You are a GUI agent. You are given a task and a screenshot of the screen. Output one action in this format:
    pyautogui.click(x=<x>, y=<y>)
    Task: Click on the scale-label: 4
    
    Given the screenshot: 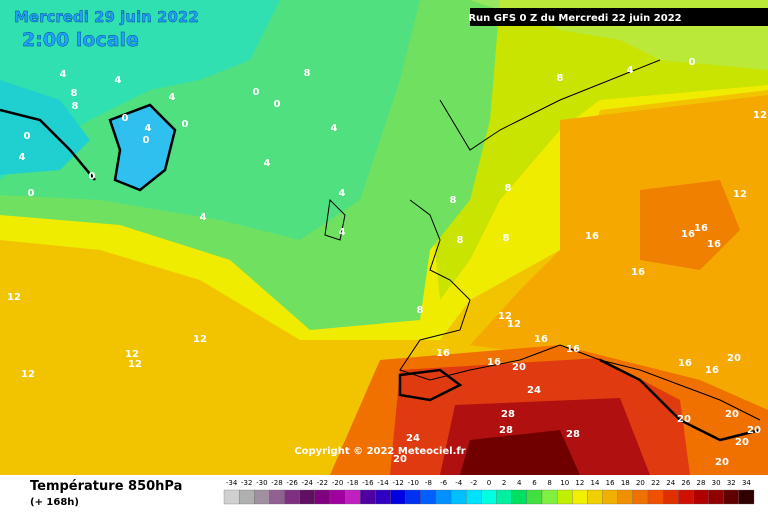 What is the action you would take?
    pyautogui.click(x=519, y=483)
    